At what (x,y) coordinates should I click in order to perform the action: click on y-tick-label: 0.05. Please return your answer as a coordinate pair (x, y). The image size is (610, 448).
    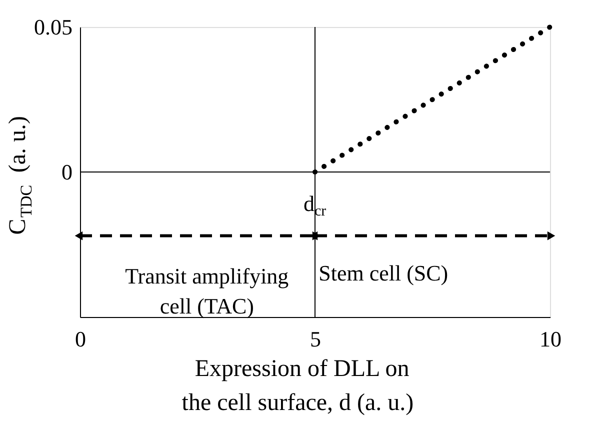
    Looking at the image, I should click on (53, 27).